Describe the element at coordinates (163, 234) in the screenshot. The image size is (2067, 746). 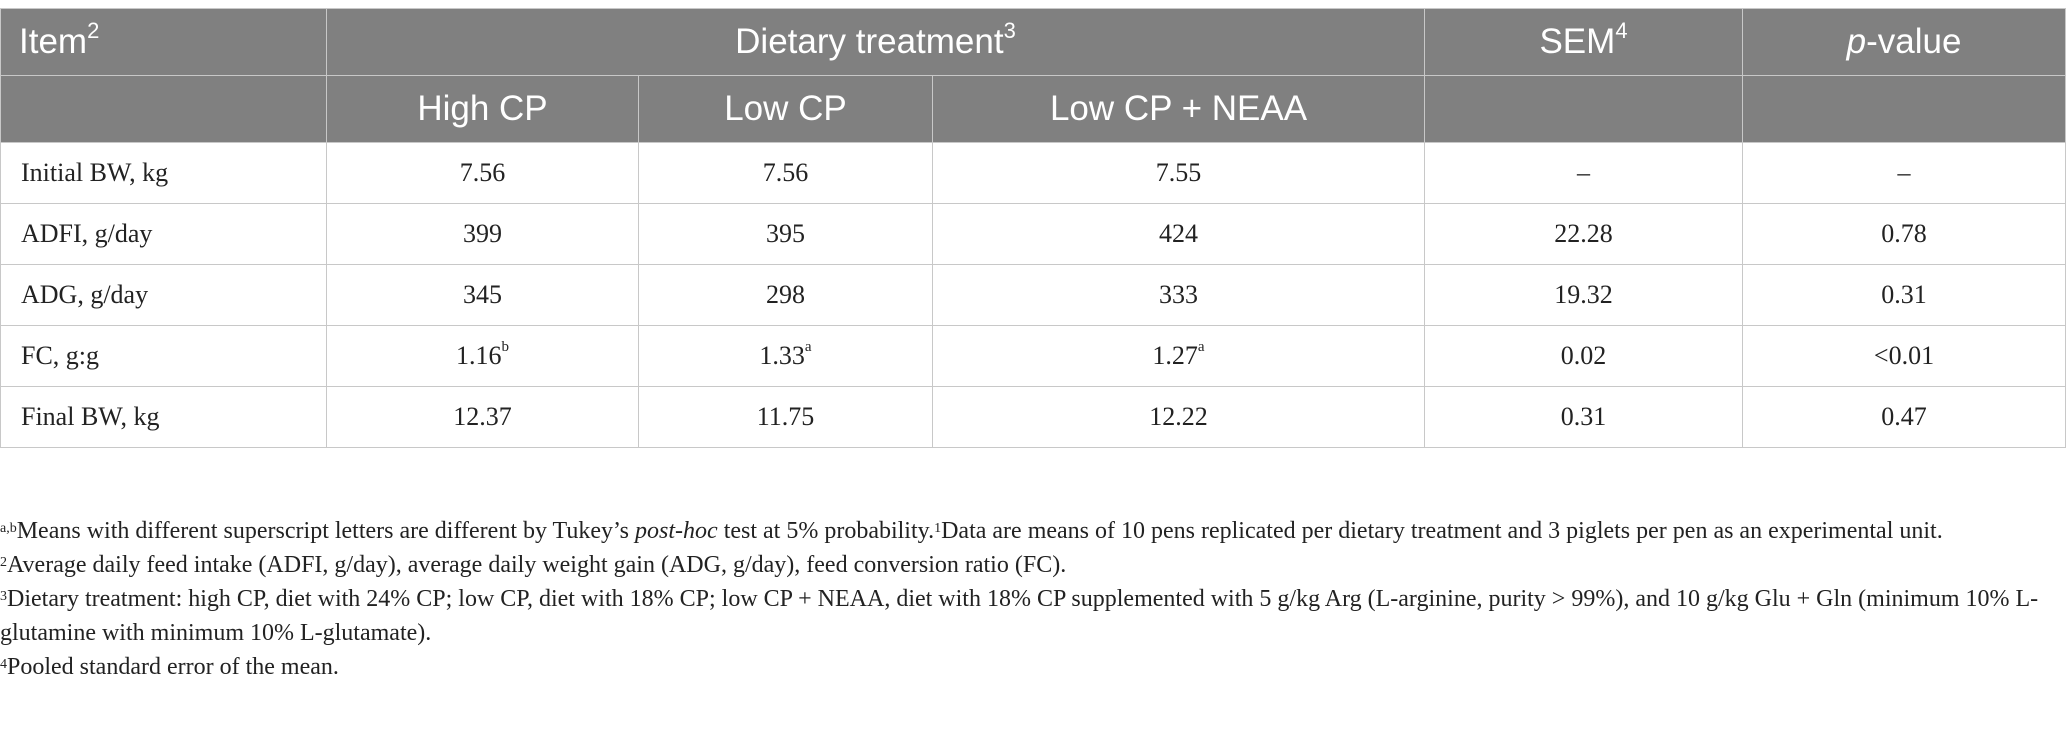
I see `row-item: ADFI, g/day` at that location.